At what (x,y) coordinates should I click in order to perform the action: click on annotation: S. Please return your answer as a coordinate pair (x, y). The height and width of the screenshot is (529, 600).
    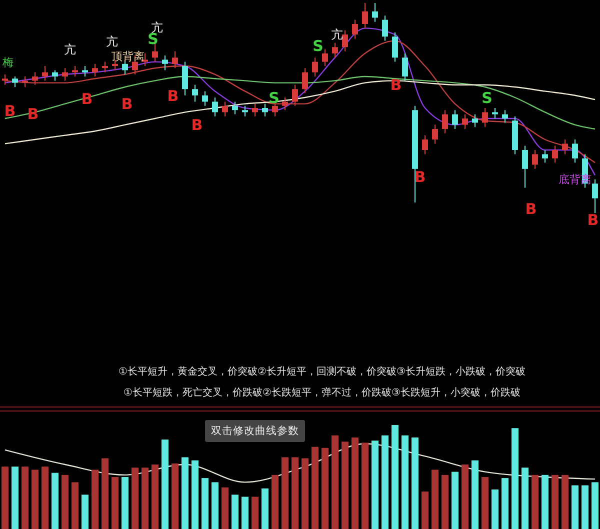
    Looking at the image, I should click on (487, 98).